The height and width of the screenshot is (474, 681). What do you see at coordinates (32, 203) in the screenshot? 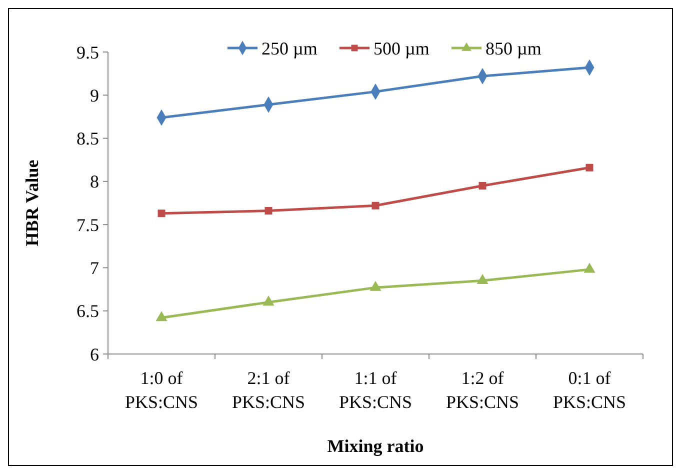
I see `y-axis-title: HBR Value` at bounding box center [32, 203].